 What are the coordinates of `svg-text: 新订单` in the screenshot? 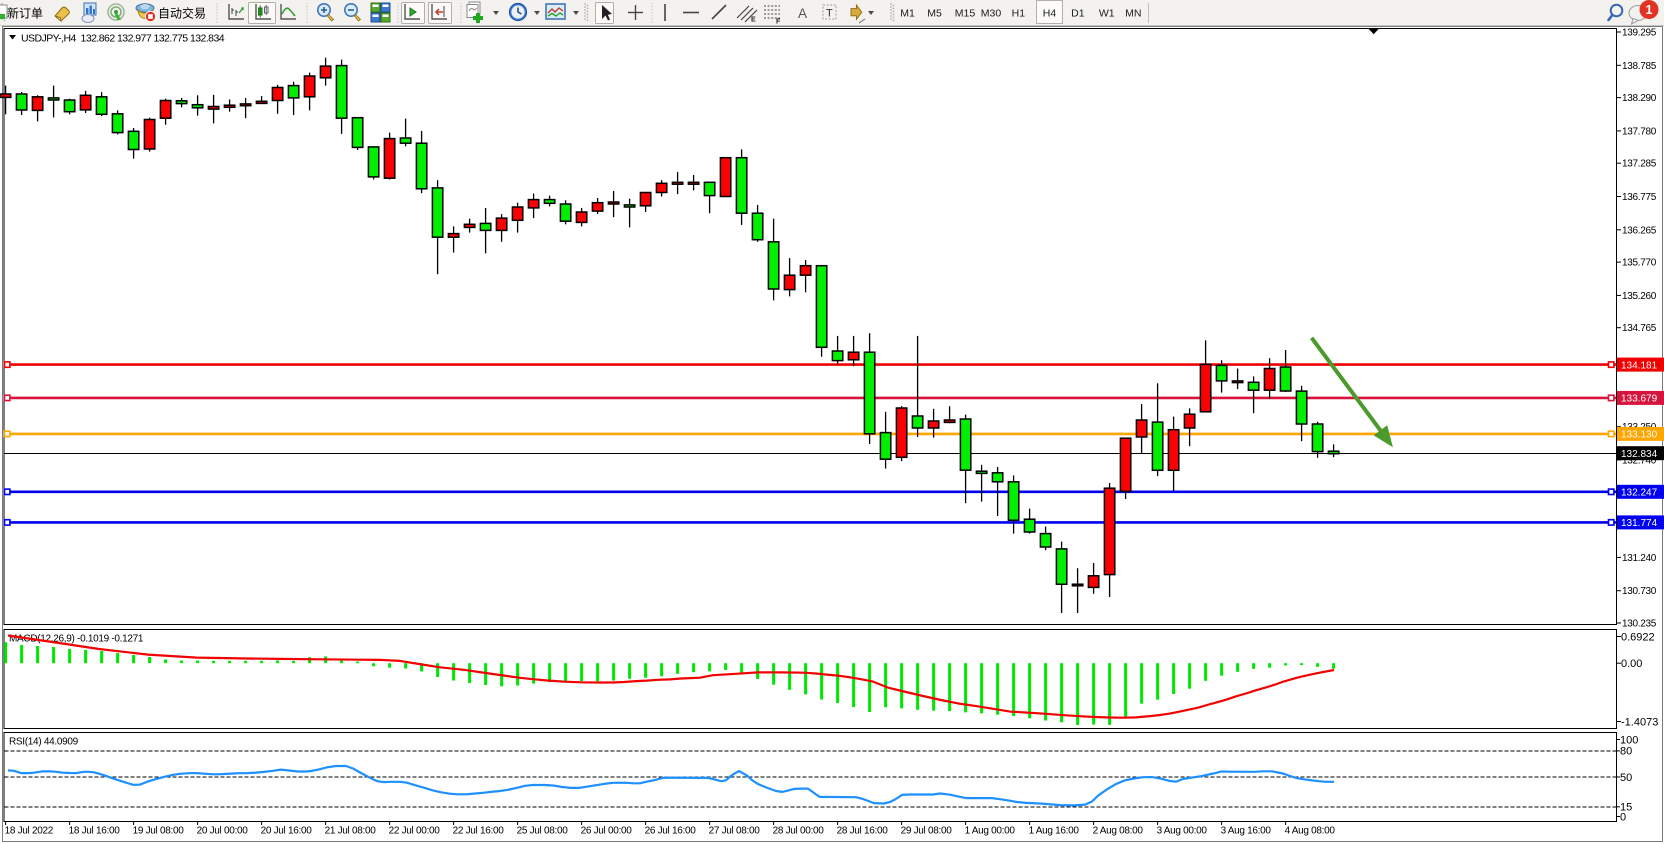 It's located at (25, 13).